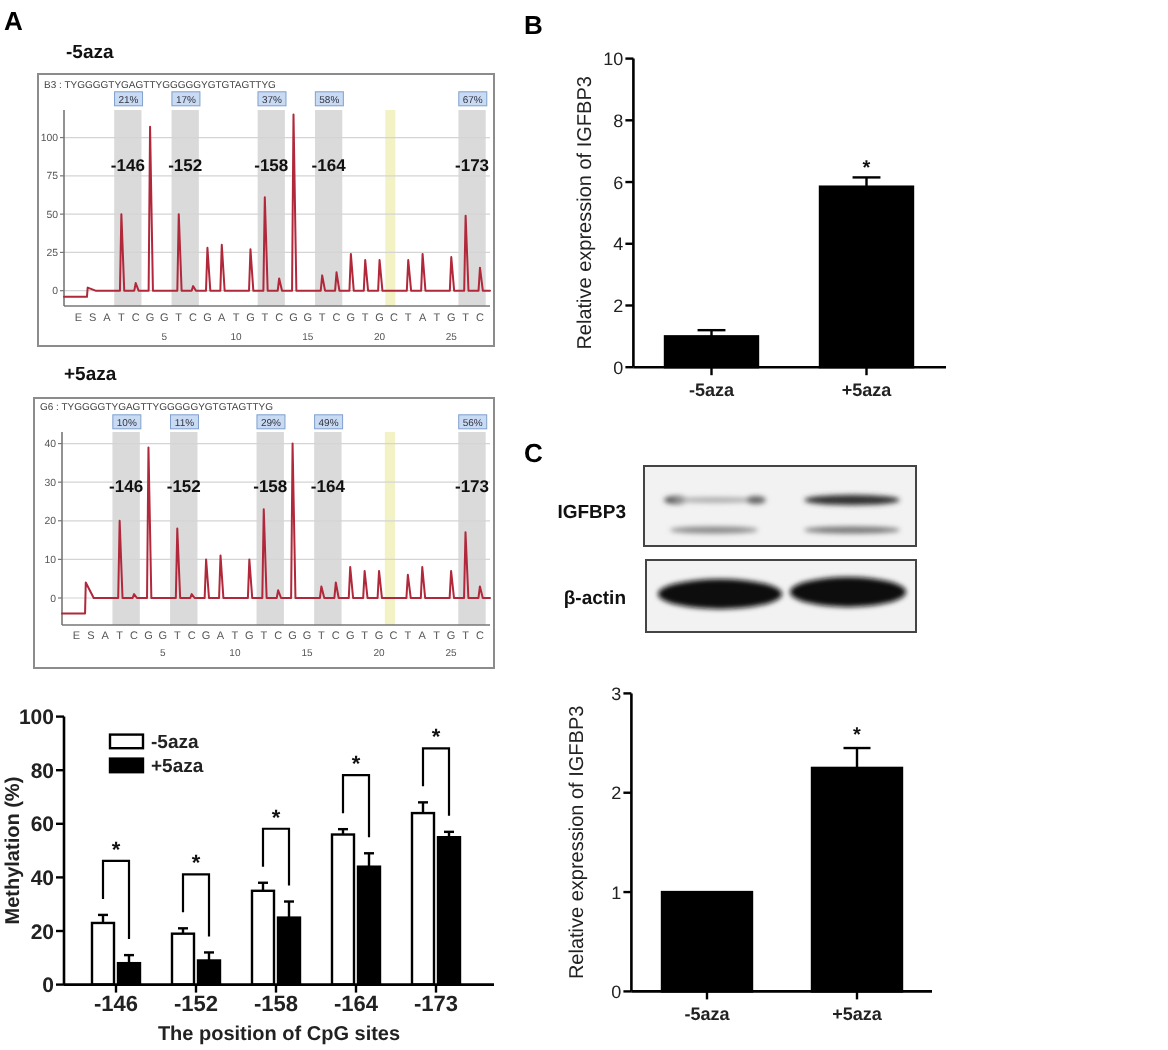 Image resolution: width=1168 pixels, height=1050 pixels. What do you see at coordinates (178, 766) in the screenshot?
I see `legend-label: +5aza` at bounding box center [178, 766].